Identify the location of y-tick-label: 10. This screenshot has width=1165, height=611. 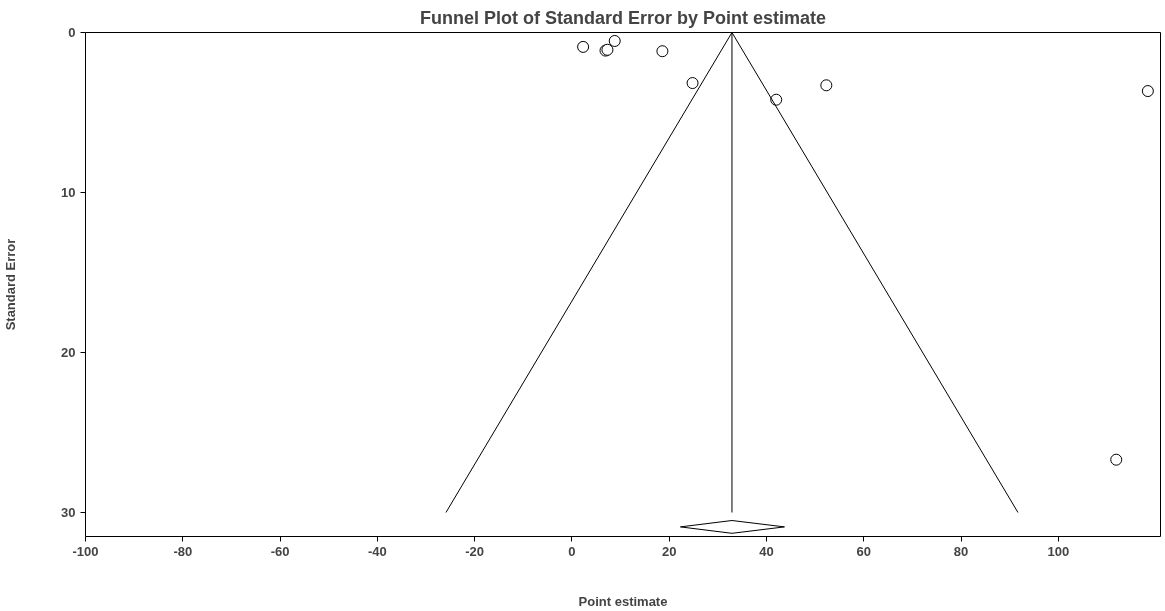
(68, 192).